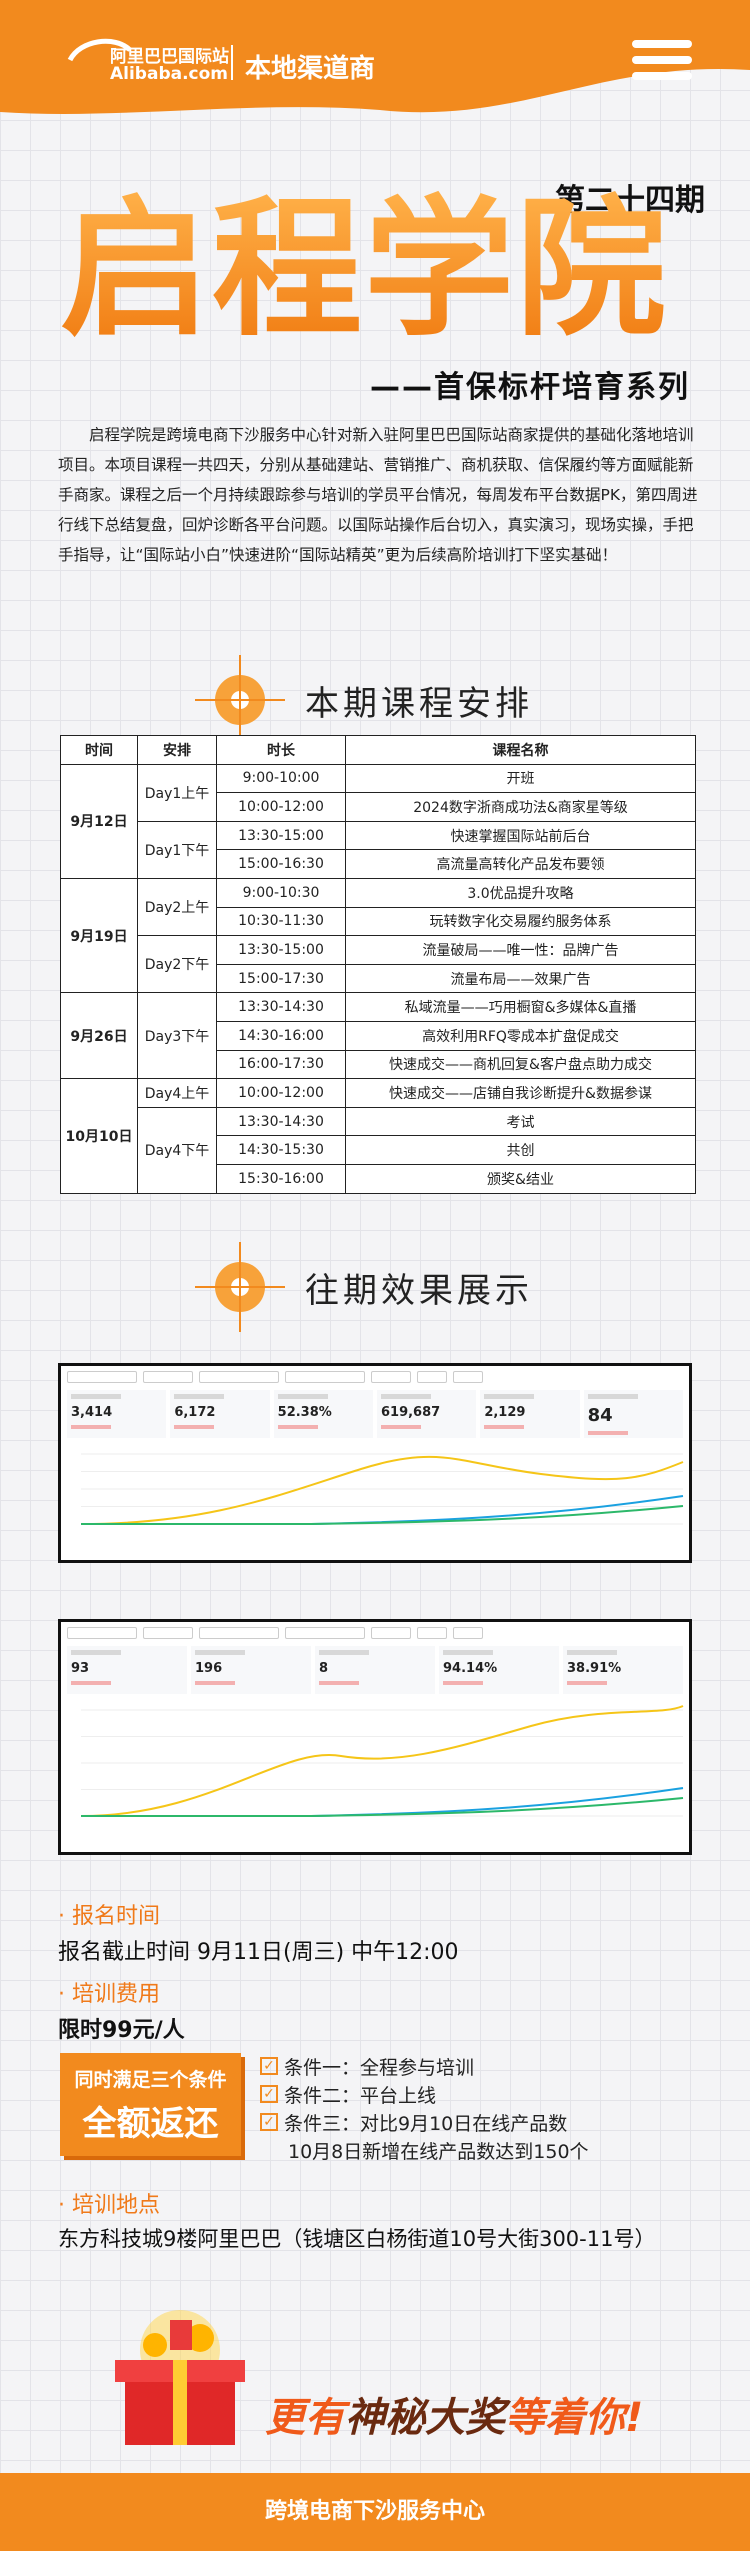 The width and height of the screenshot is (750, 2551). Describe the element at coordinates (258, 1952) in the screenshot. I see `signup-text: 报名截止时间 9月11日(周三) 中午12:00` at that location.